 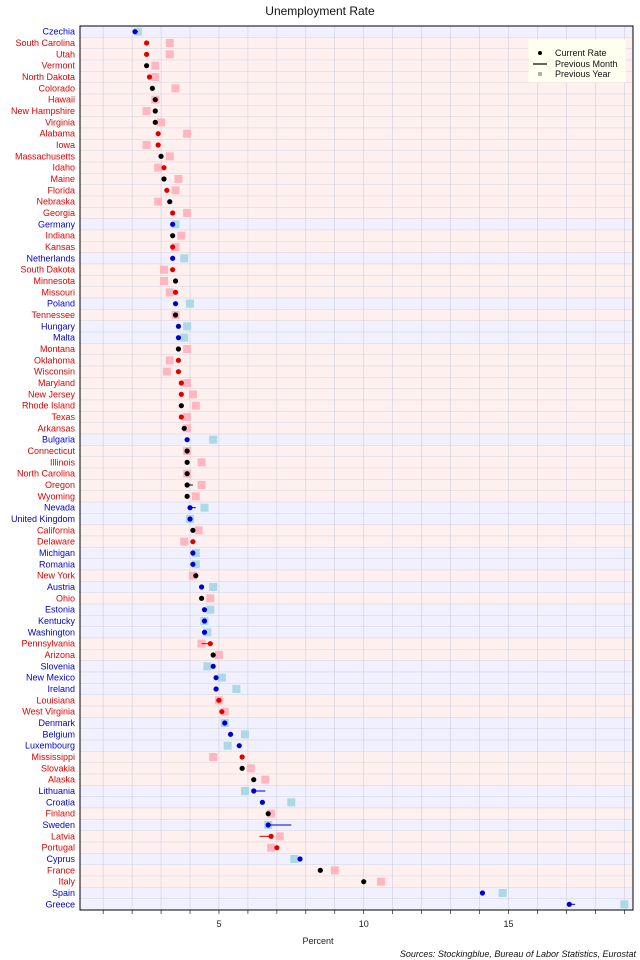 I want to click on row-label: Netherlands, so click(x=50, y=258).